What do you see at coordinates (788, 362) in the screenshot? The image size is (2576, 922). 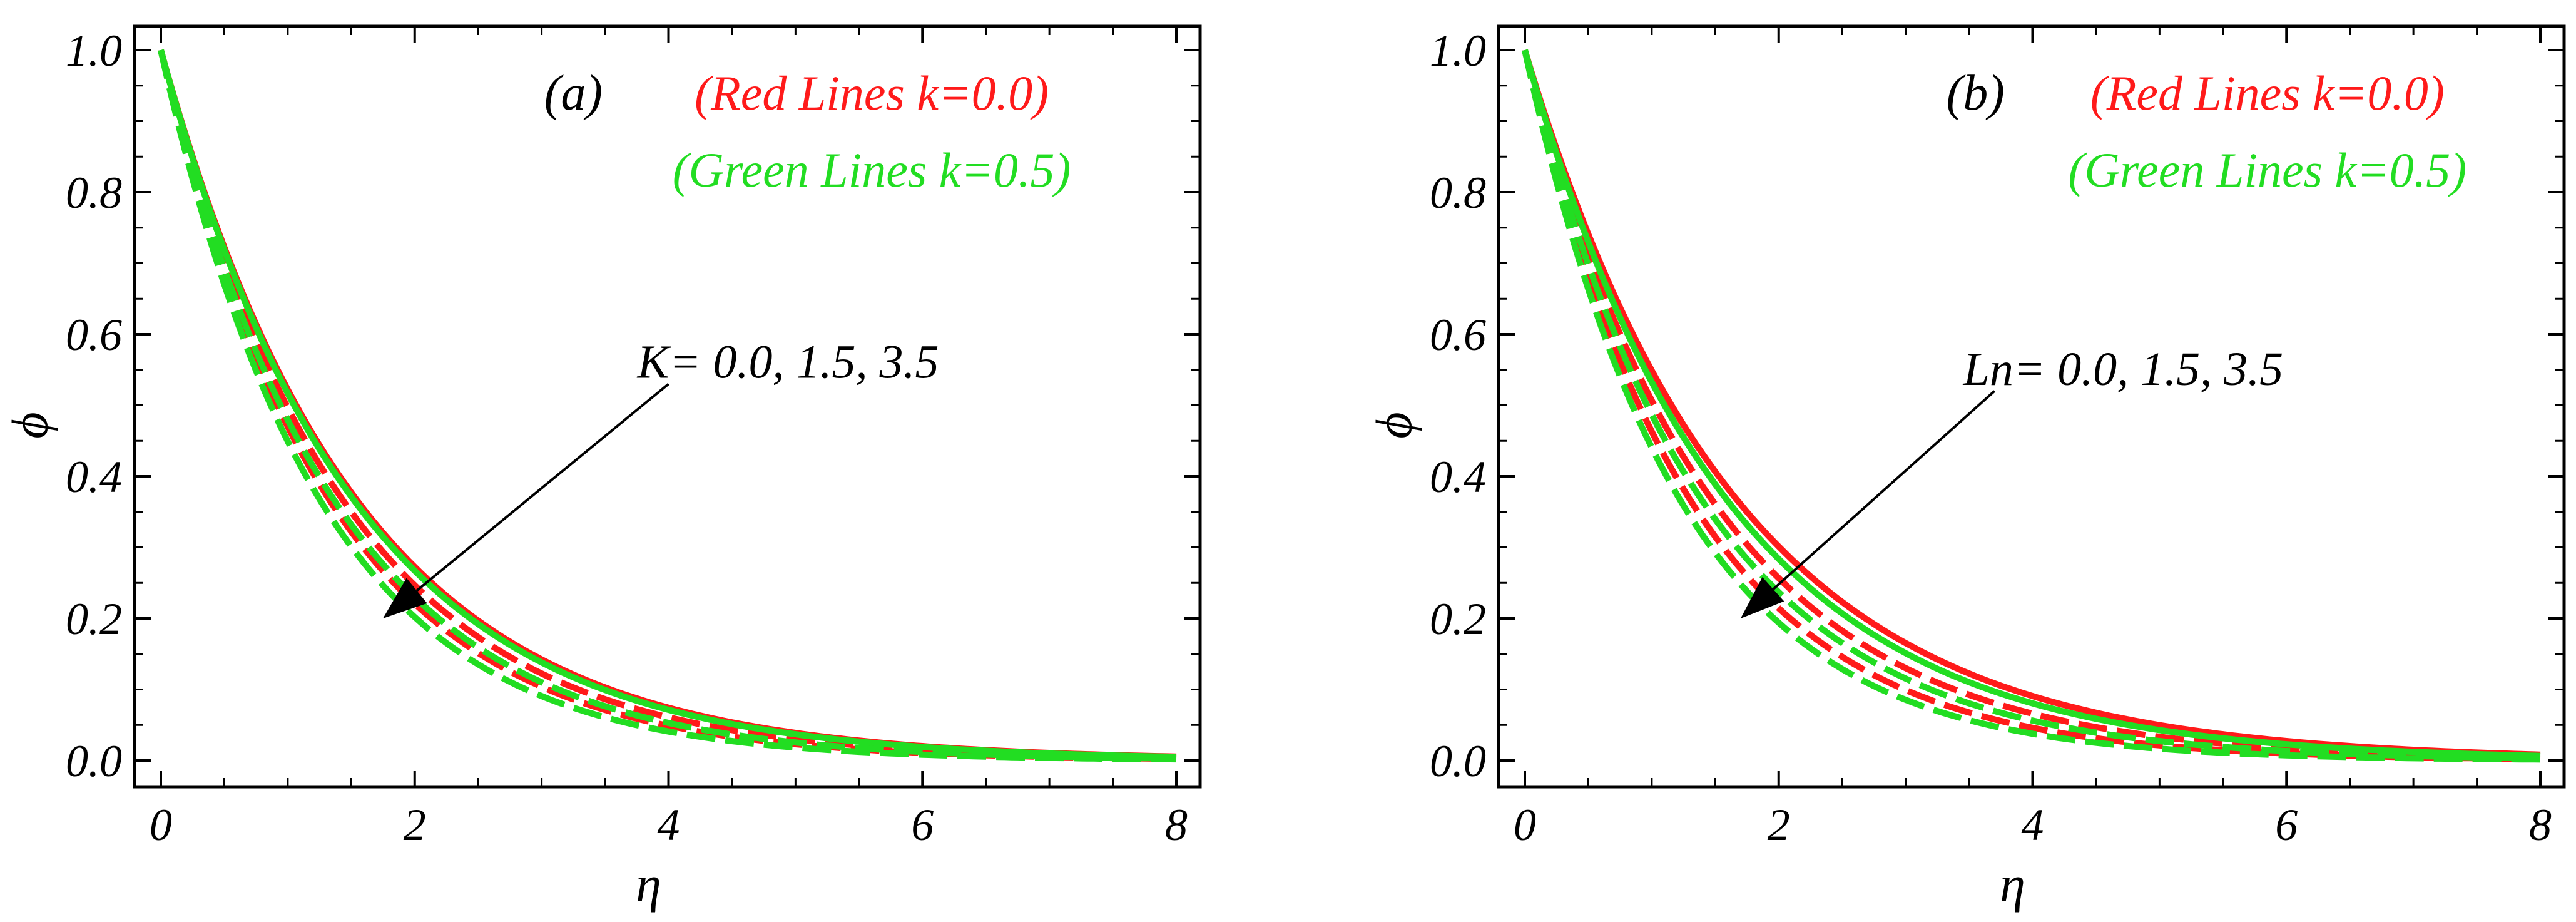 I see `annotation-label: K= 0.0, 1.5, 3.5` at bounding box center [788, 362].